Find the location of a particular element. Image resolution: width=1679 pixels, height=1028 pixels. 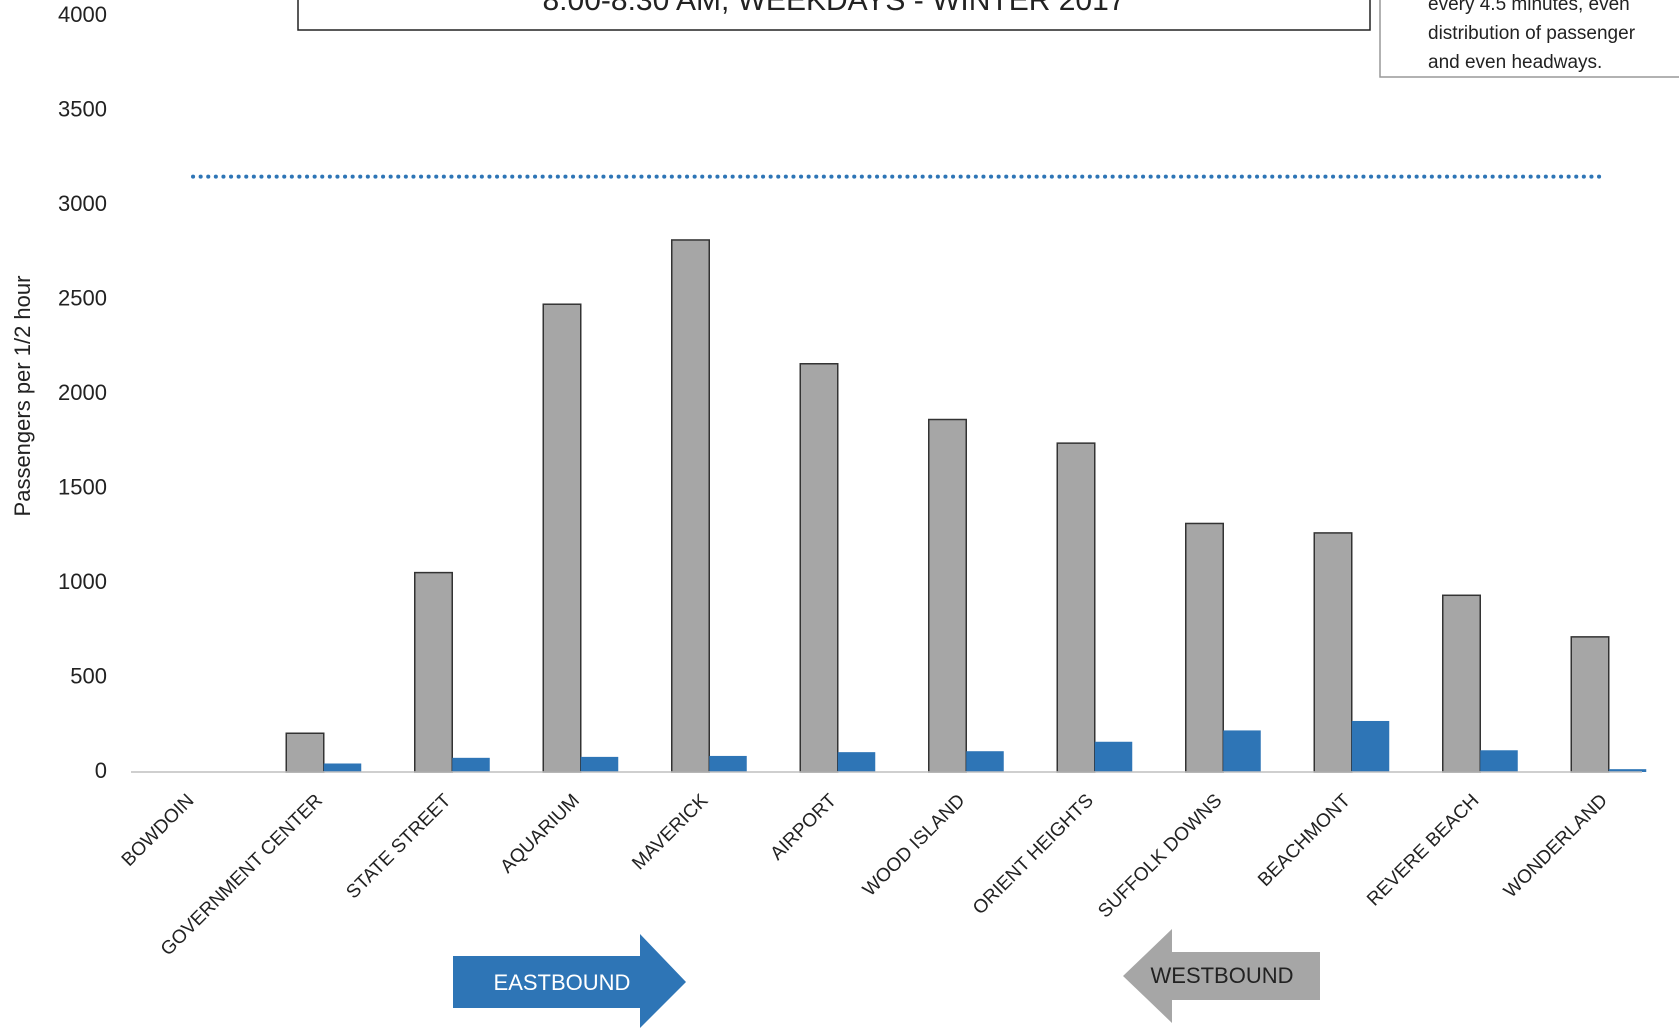

x-tick-label: REVERE BEACH is located at coordinates (1423, 850).